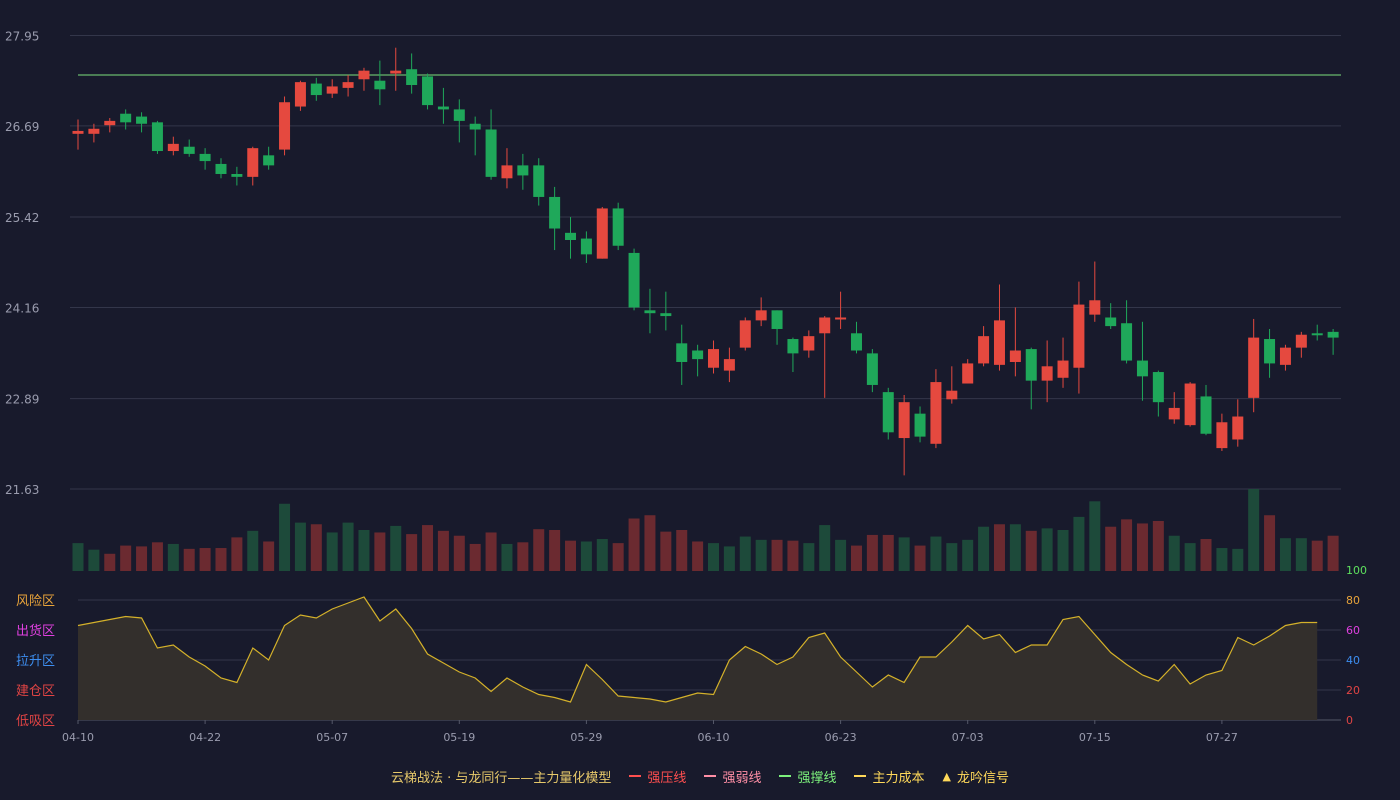 This screenshot has height=800, width=1400. I want to click on legend-item-strong-support: 强撑线, so click(807, 776).